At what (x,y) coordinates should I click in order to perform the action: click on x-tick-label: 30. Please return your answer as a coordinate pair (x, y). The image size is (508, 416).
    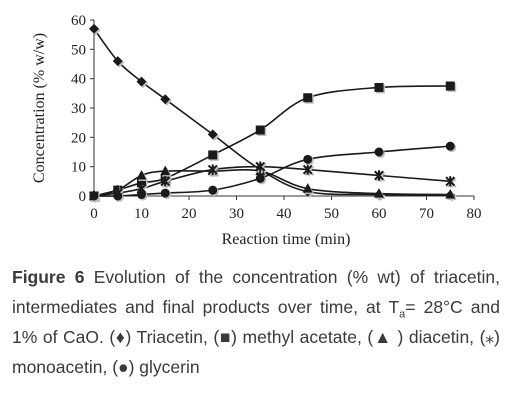
    Looking at the image, I should click on (236, 214).